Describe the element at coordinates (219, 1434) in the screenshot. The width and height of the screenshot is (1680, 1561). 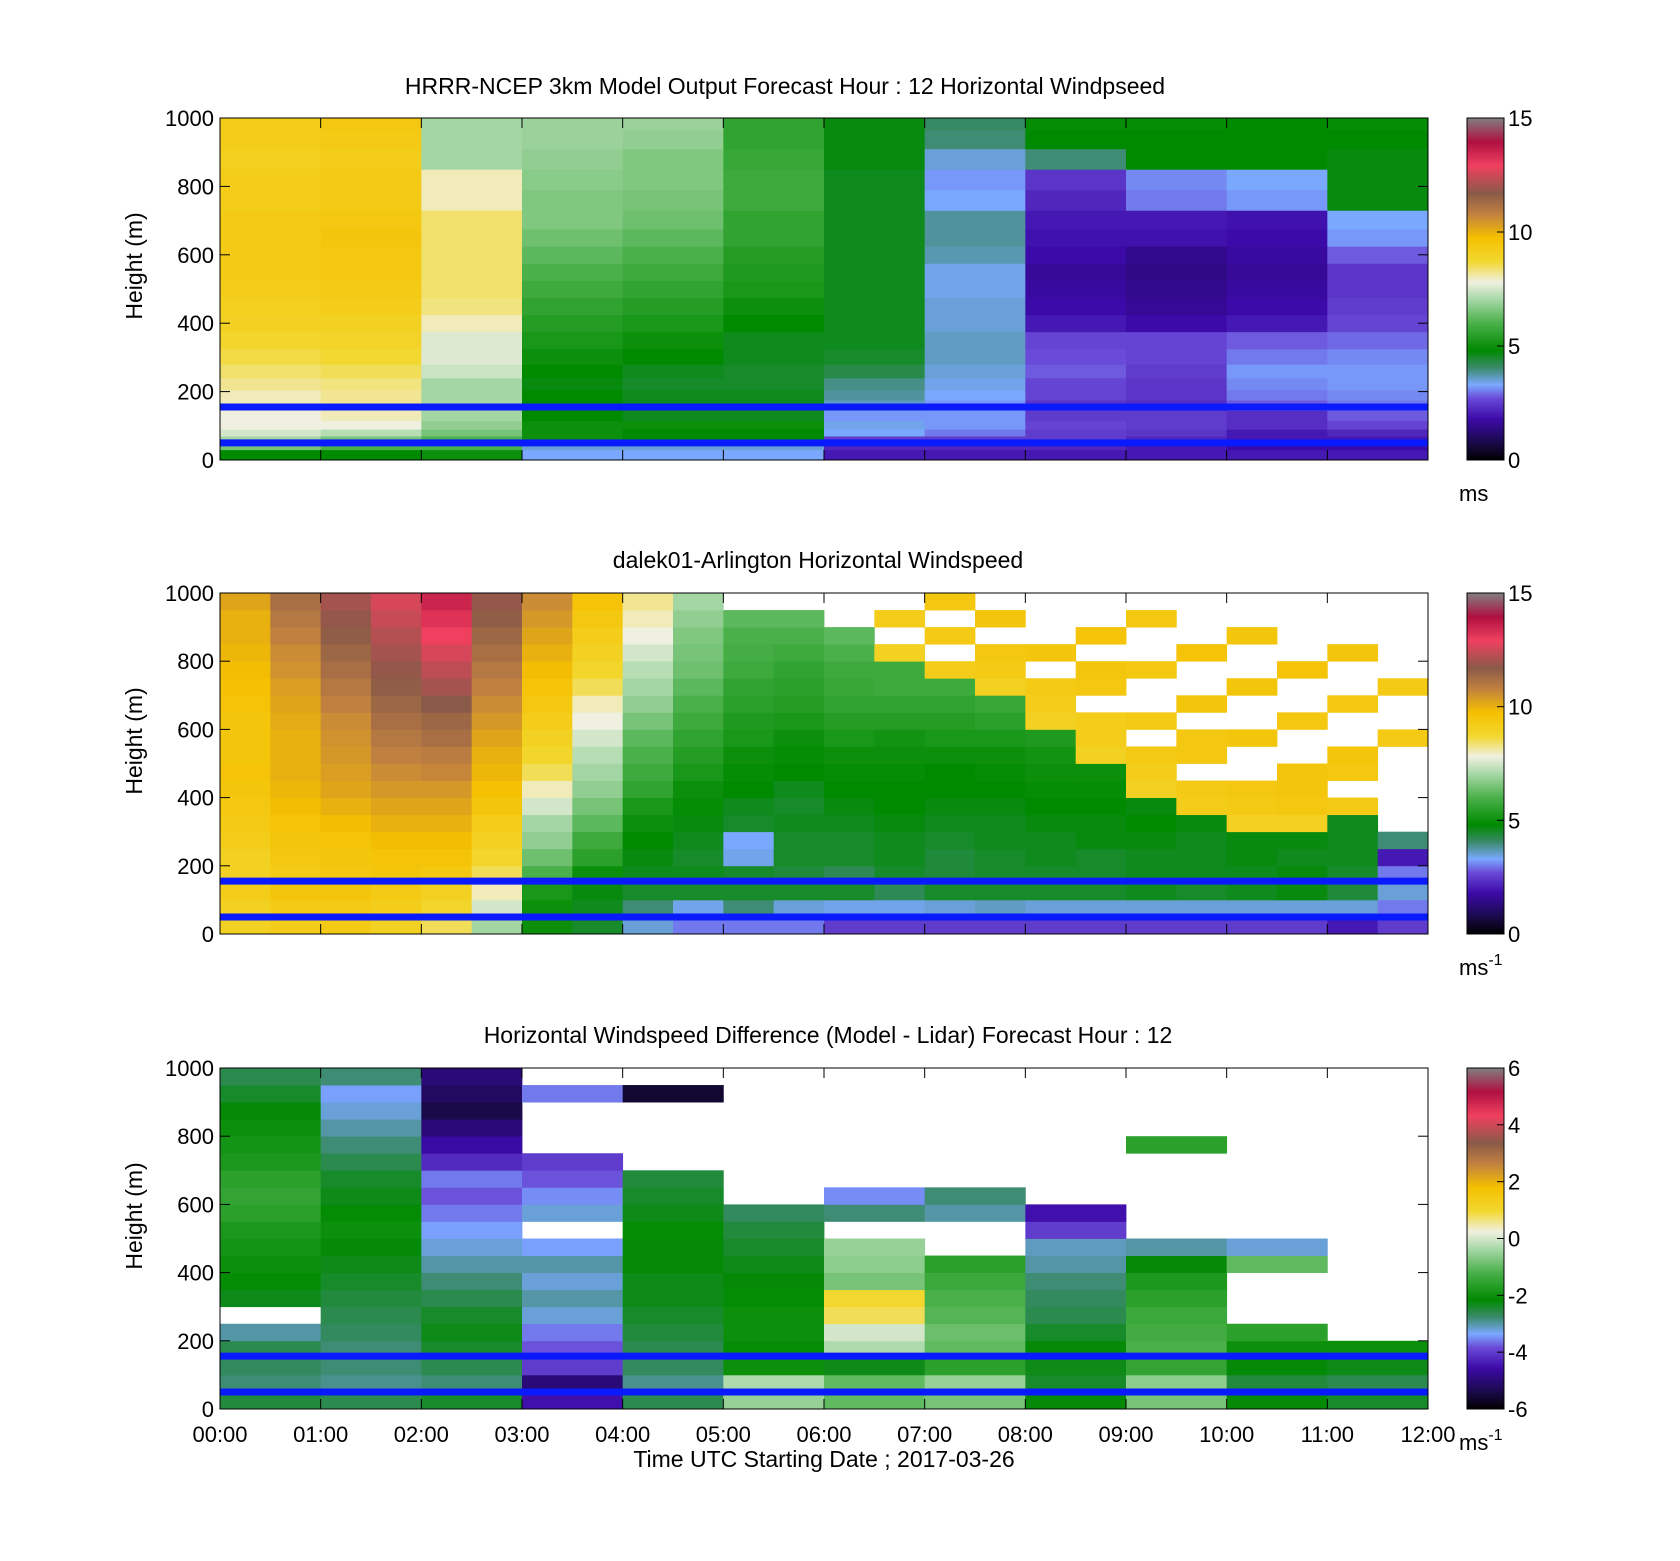
I see `x-tick-label: 00:00` at that location.